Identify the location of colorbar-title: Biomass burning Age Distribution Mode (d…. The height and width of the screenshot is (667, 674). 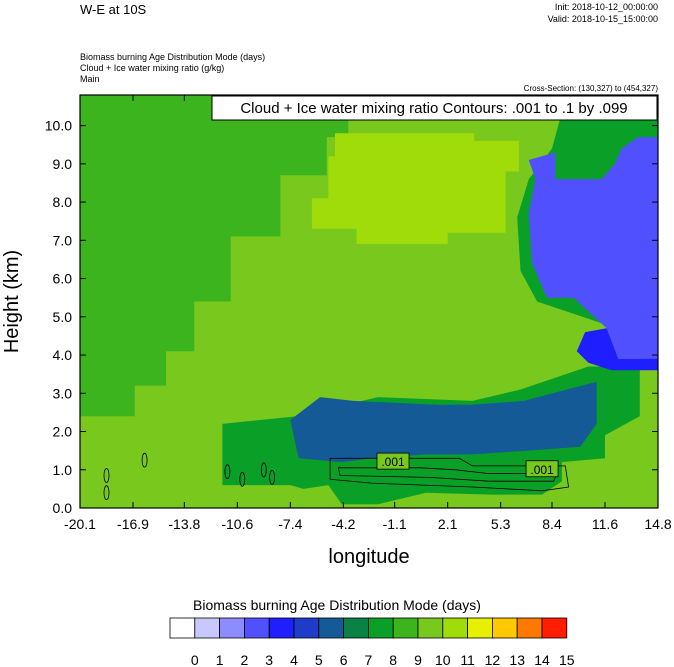
(337, 605).